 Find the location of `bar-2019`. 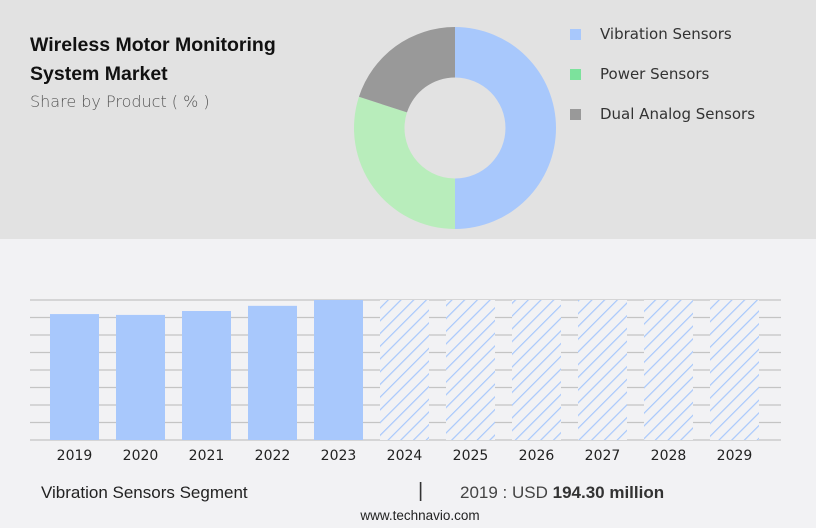

bar-2019 is located at coordinates (74, 377).